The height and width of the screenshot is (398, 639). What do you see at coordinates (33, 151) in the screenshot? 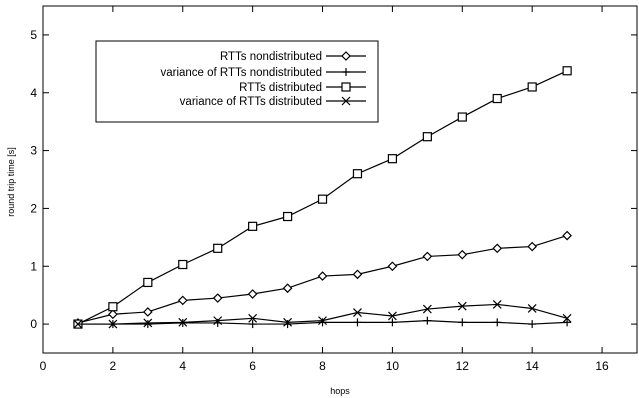
I see `y-tick-label: 3` at bounding box center [33, 151].